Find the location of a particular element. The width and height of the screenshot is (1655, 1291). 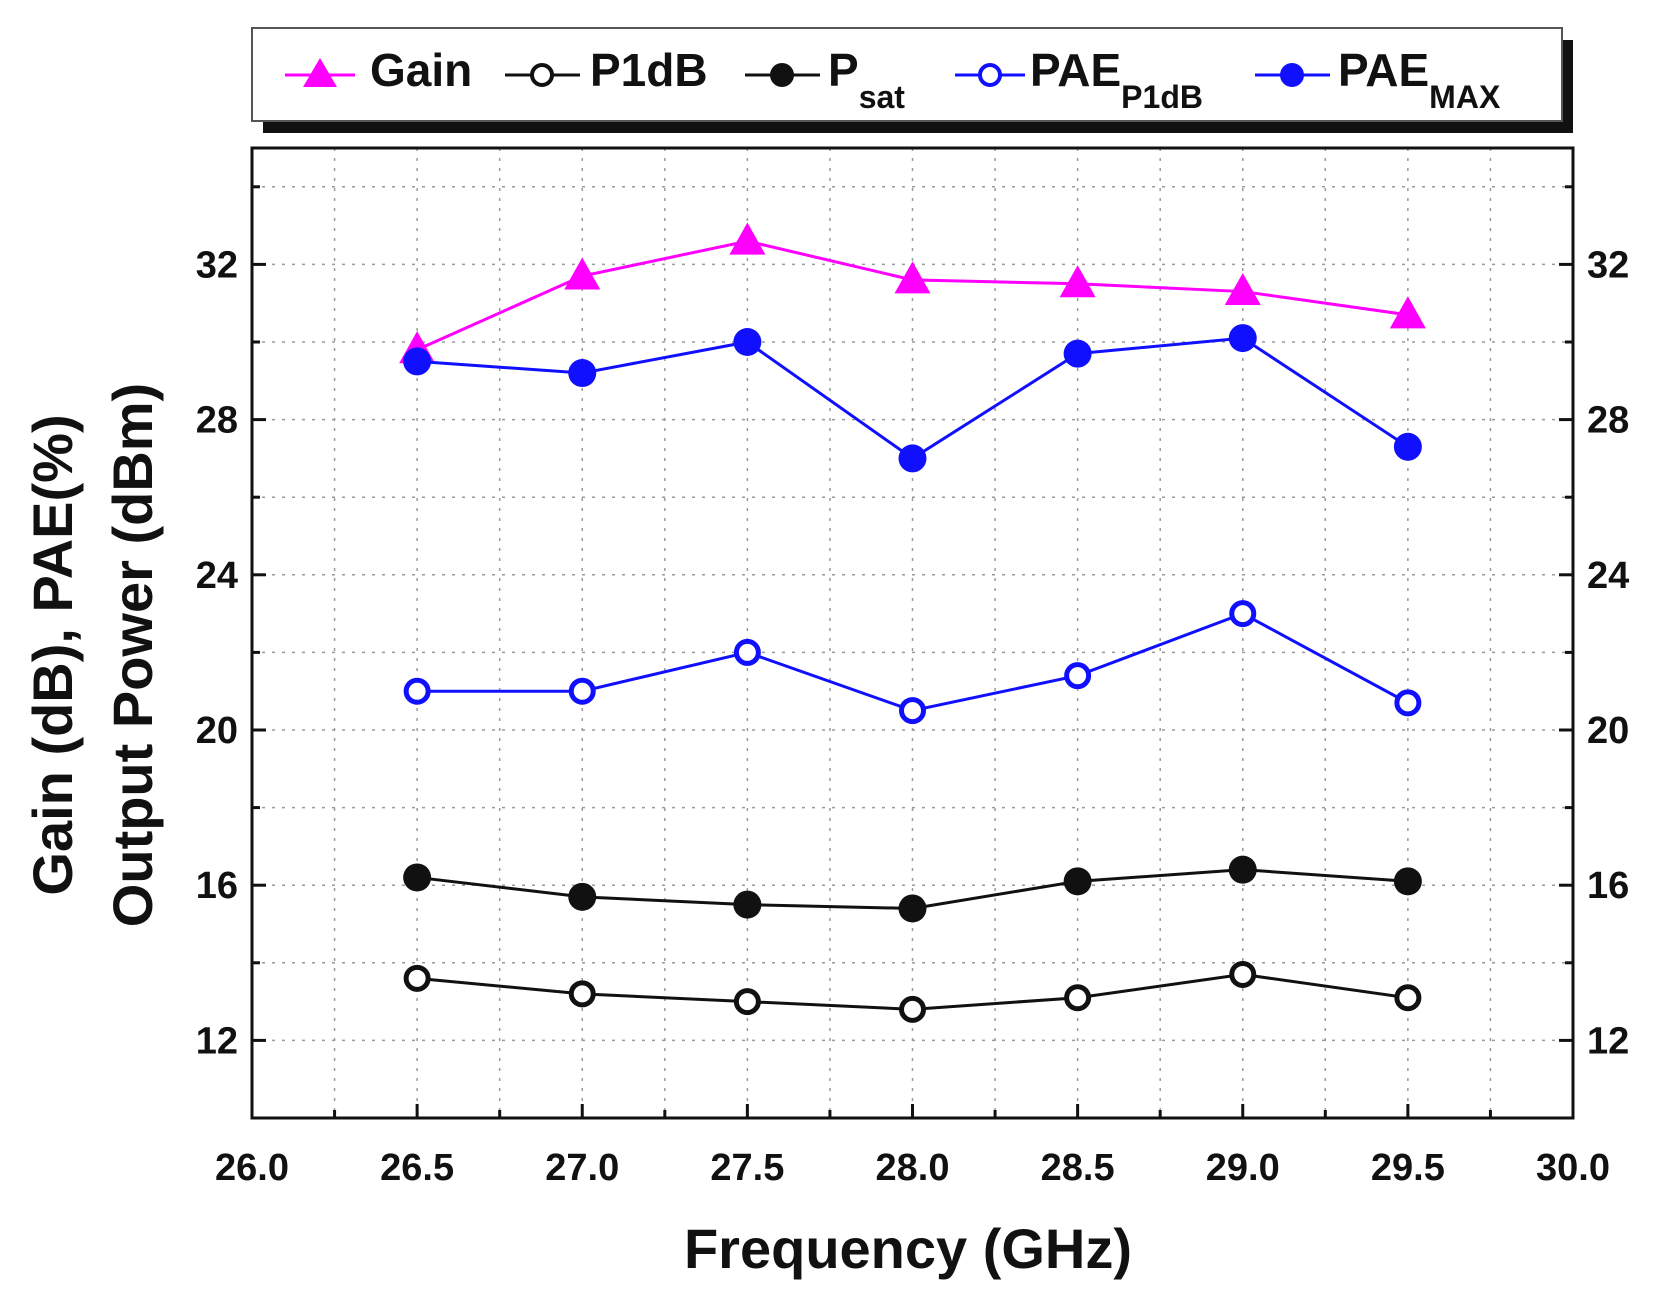

legend-pae-max-marker is located at coordinates (1292, 75).